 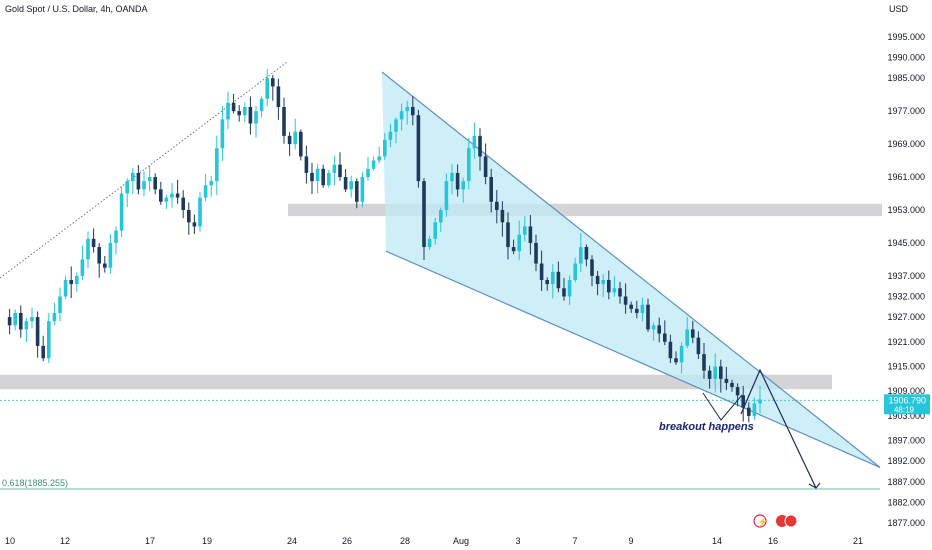 What do you see at coordinates (35, 483) in the screenshot?
I see `fib-label: 0.618(1885.255)` at bounding box center [35, 483].